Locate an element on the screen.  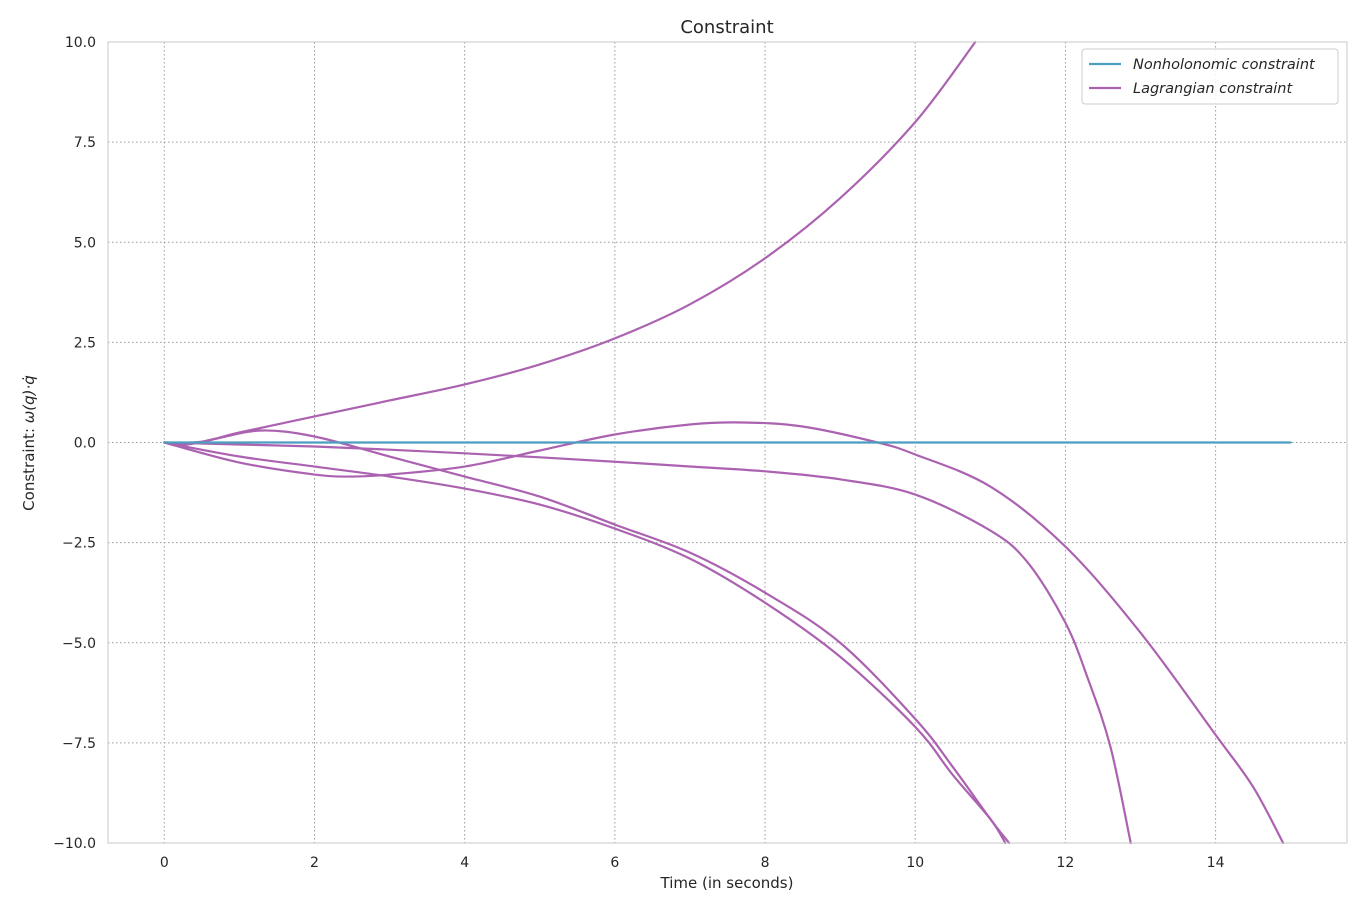
y-tick-label: 7.5 is located at coordinates (85, 143).